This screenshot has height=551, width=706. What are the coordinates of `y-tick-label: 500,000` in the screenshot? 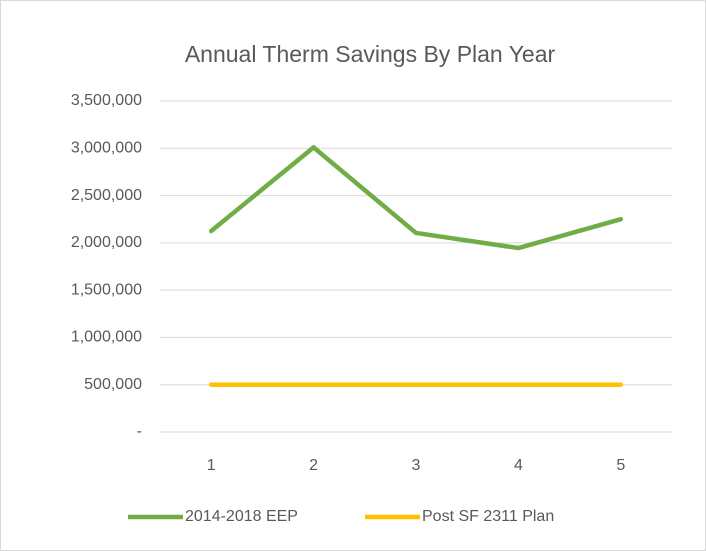 It's located at (113, 384).